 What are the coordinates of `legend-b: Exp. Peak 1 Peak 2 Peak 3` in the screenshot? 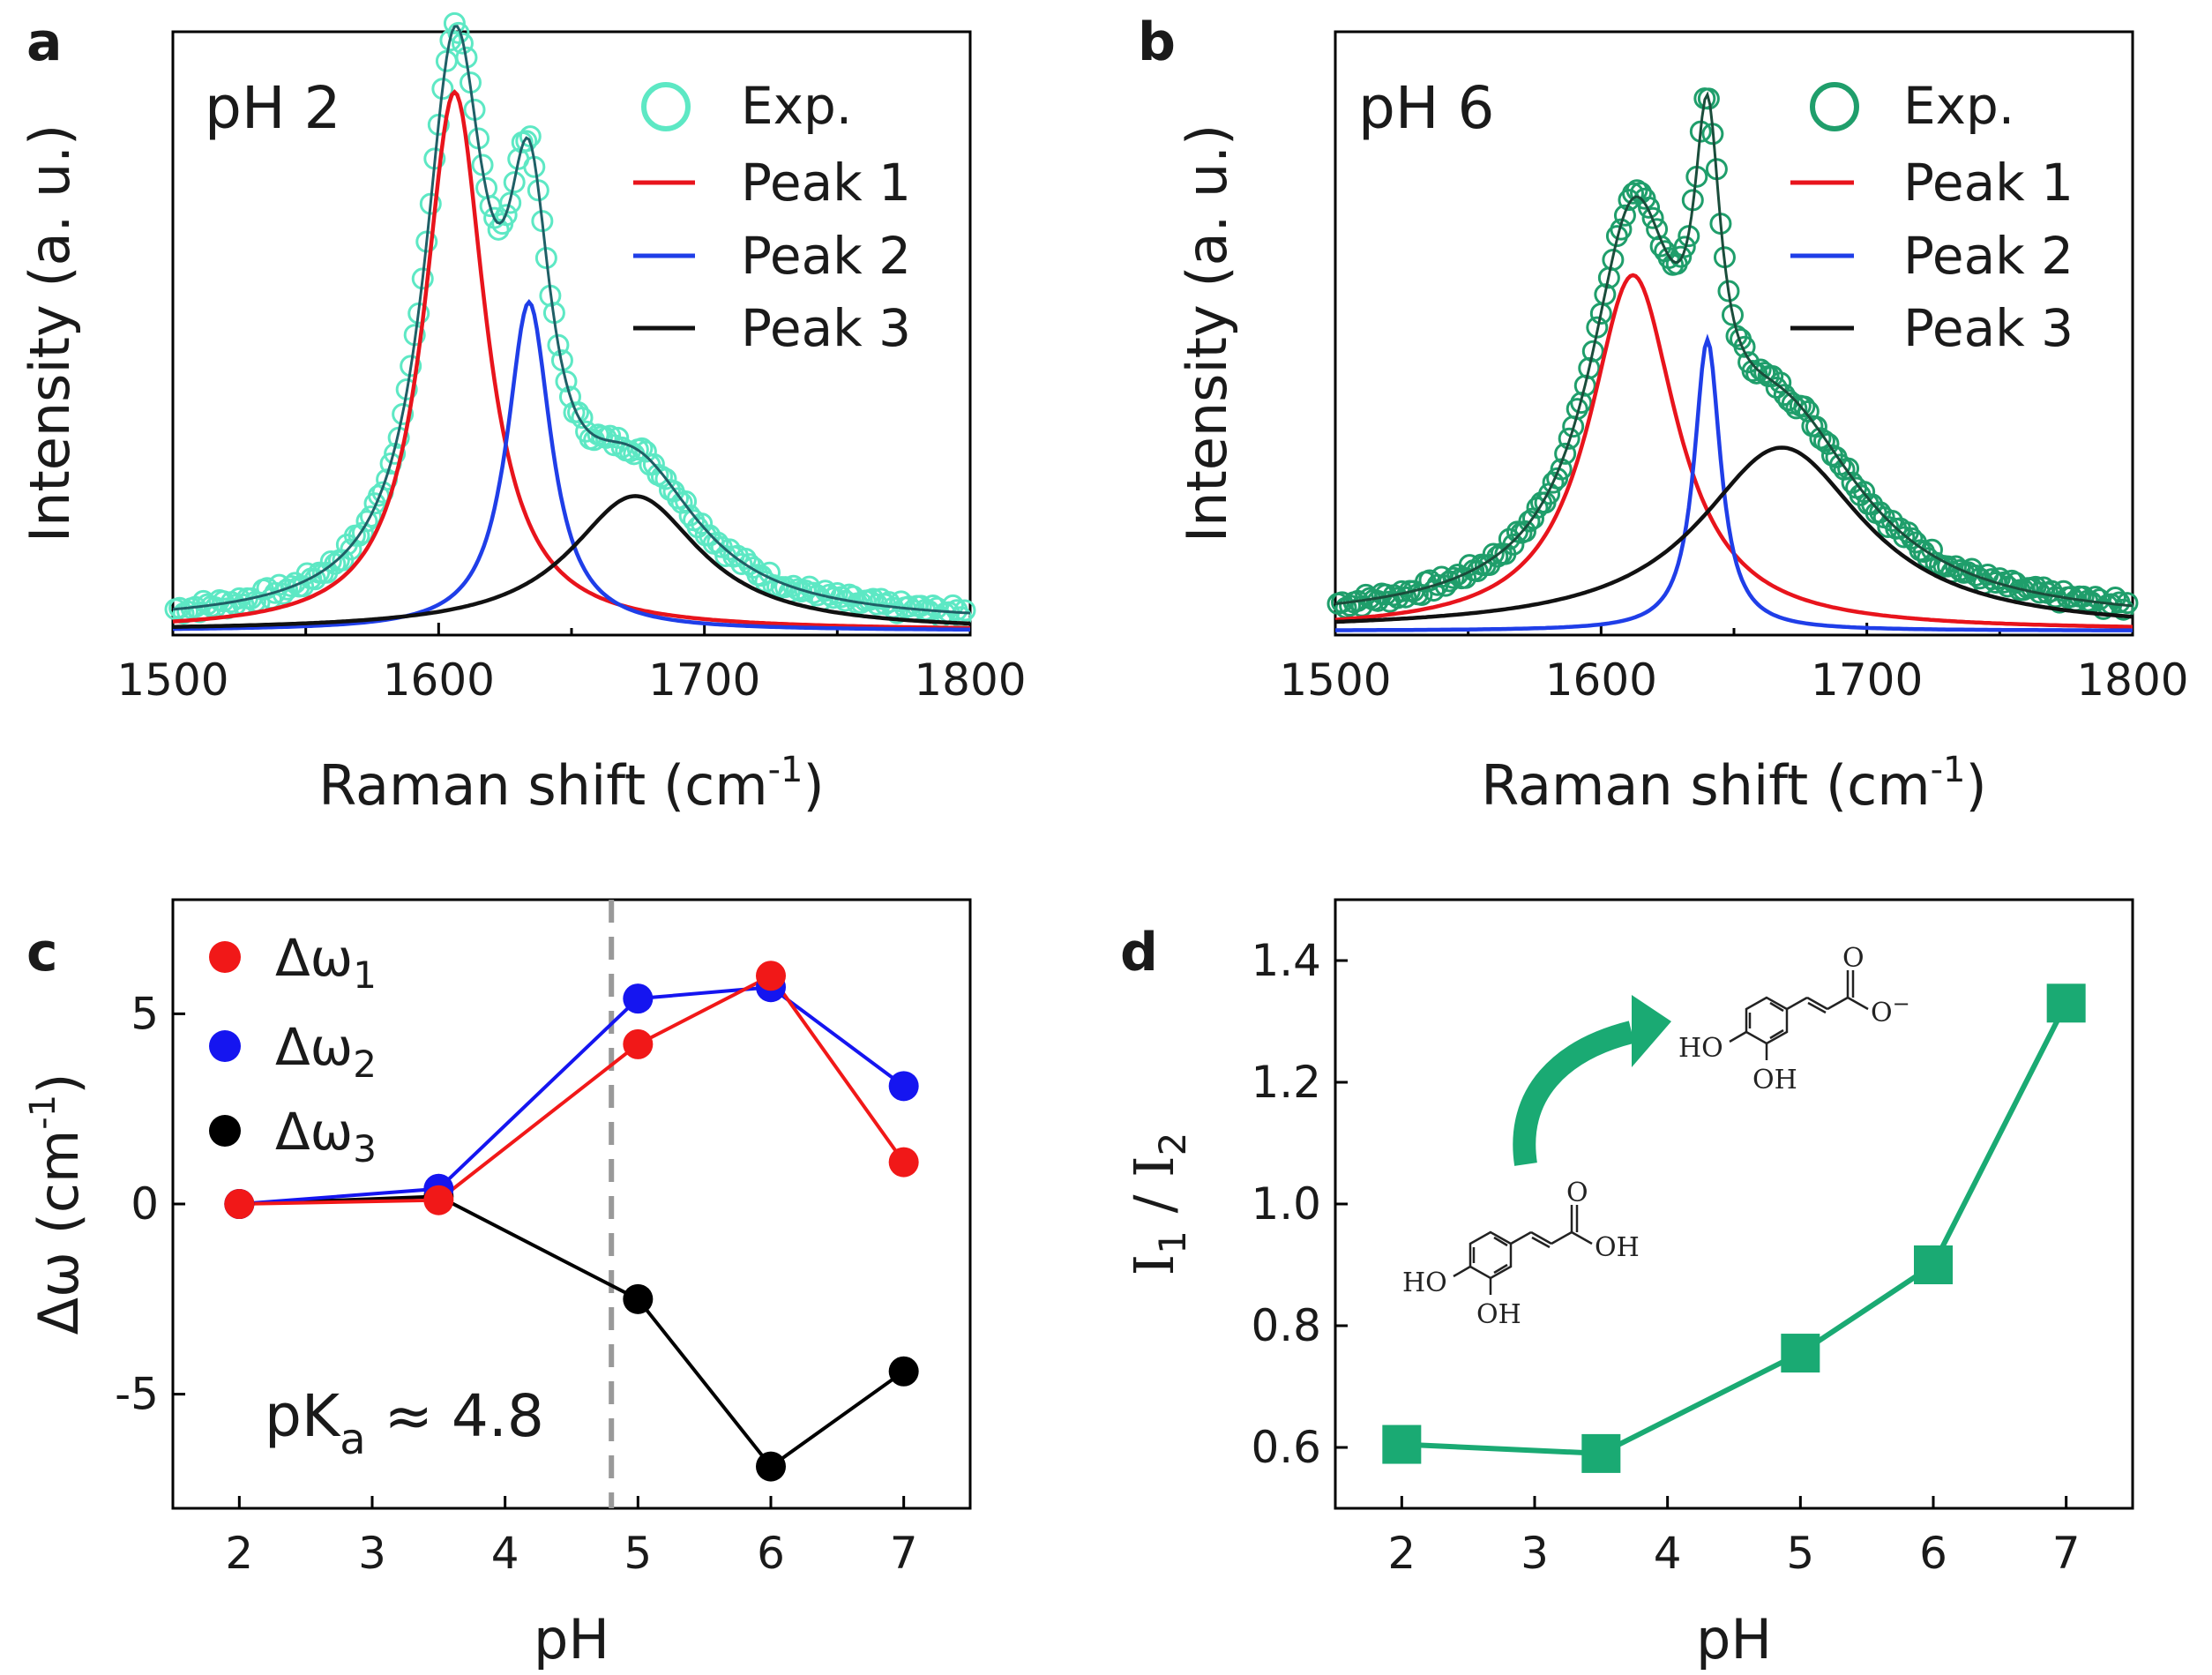 It's located at (1932, 217).